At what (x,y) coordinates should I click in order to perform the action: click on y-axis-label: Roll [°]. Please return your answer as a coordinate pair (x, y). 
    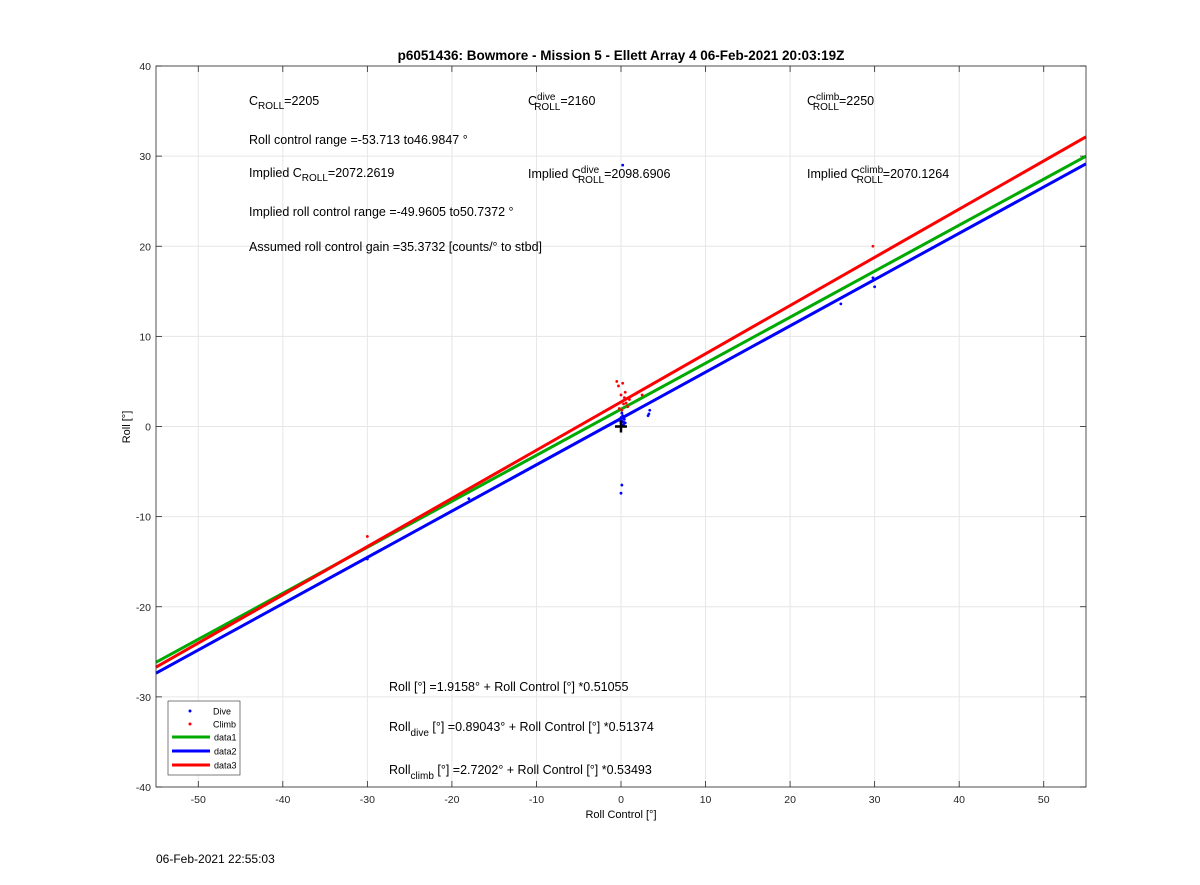
    Looking at the image, I should click on (127, 427).